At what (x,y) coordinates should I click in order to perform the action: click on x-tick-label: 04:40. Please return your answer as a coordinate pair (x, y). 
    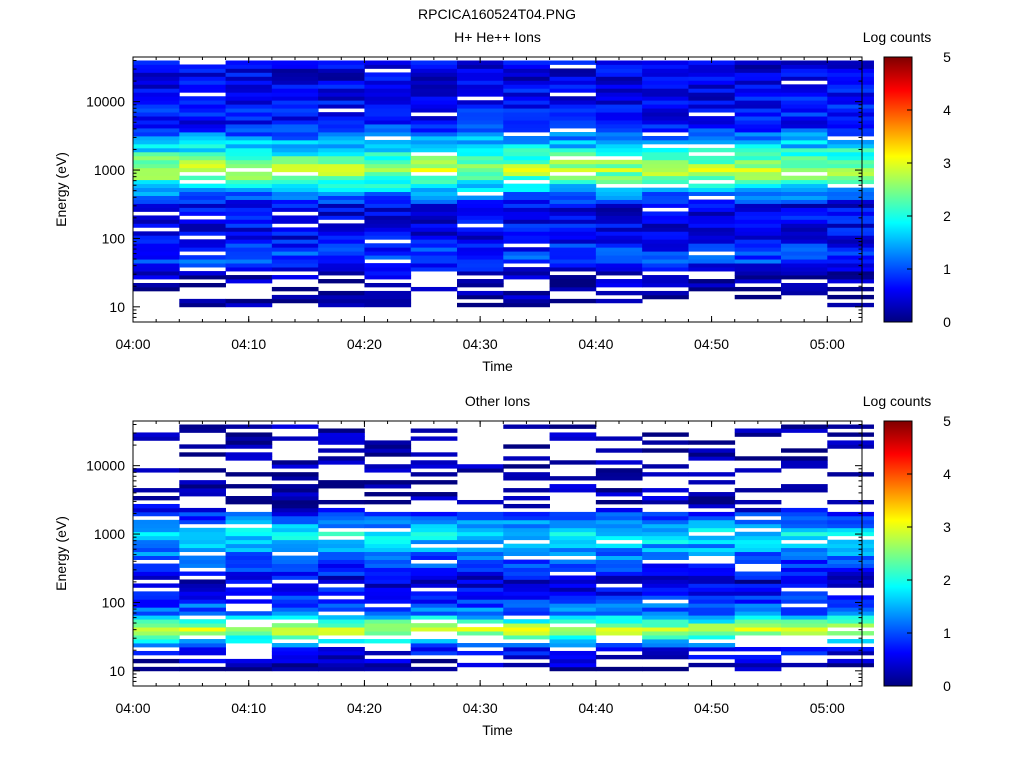
    Looking at the image, I should click on (595, 708).